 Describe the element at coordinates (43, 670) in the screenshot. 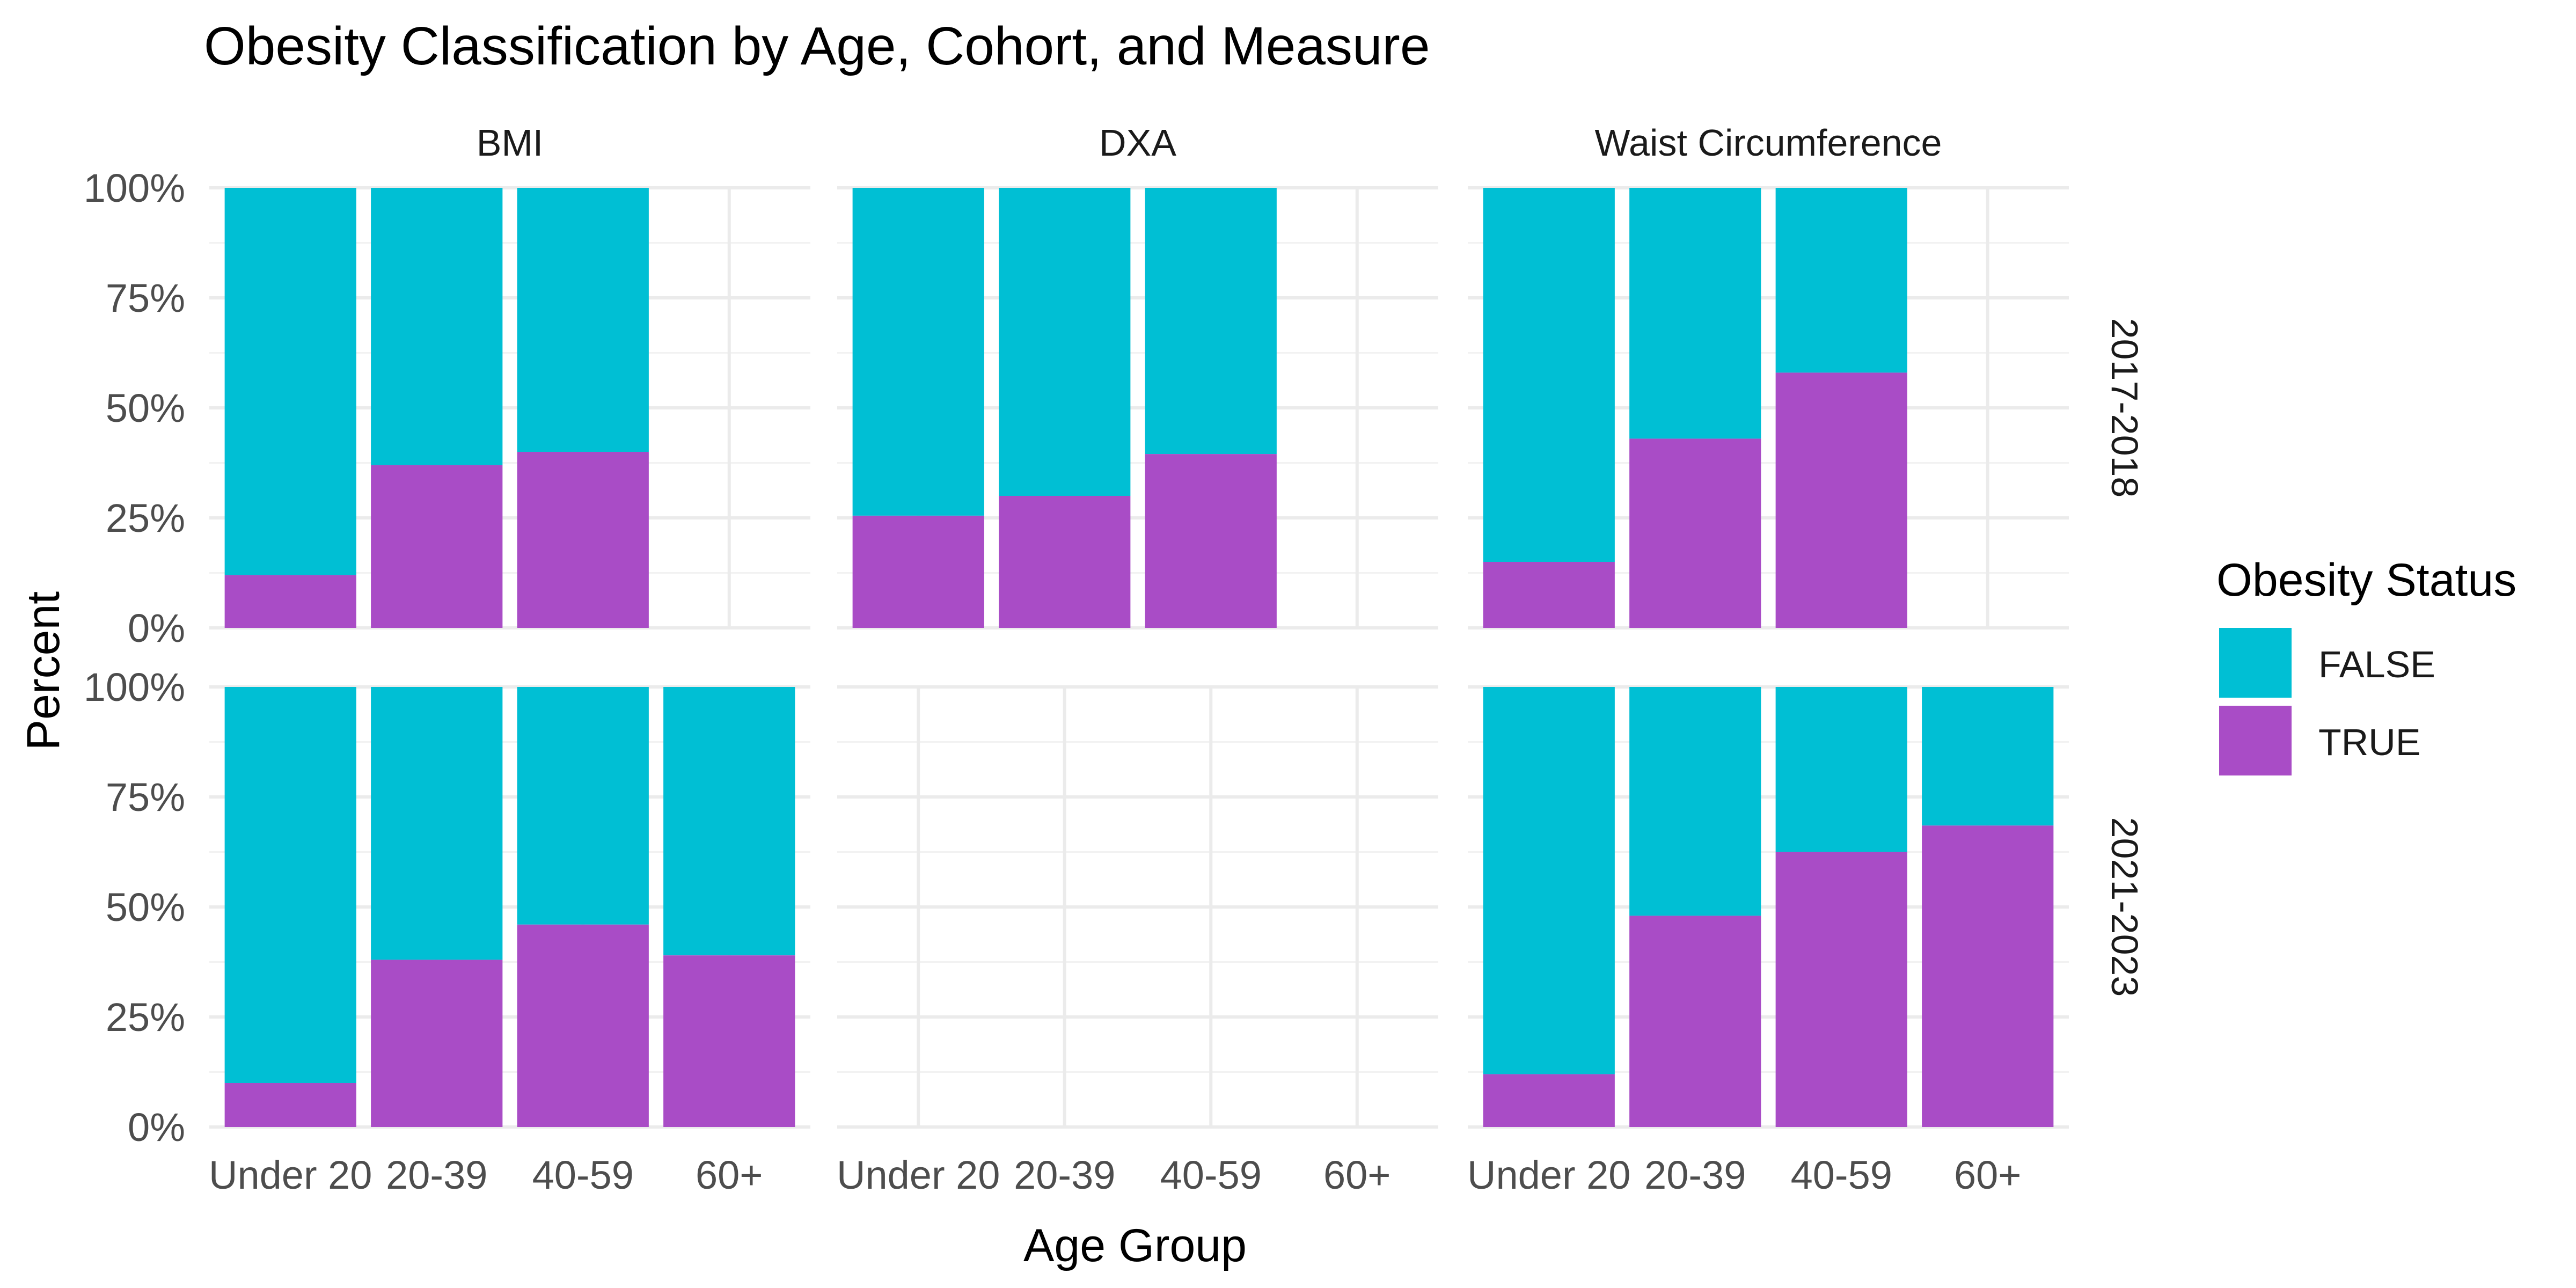

I see `y-axis-title: Percent` at that location.